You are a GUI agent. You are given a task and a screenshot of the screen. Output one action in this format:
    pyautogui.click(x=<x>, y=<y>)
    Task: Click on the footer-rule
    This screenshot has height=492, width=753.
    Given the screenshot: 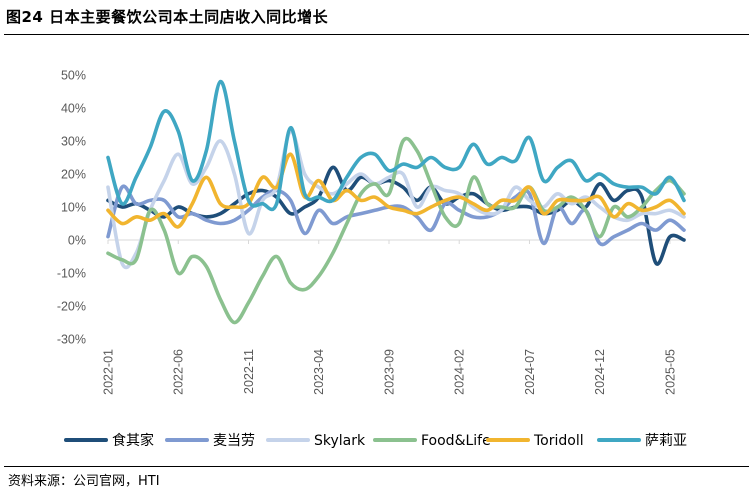 What is the action you would take?
    pyautogui.click(x=376, y=466)
    